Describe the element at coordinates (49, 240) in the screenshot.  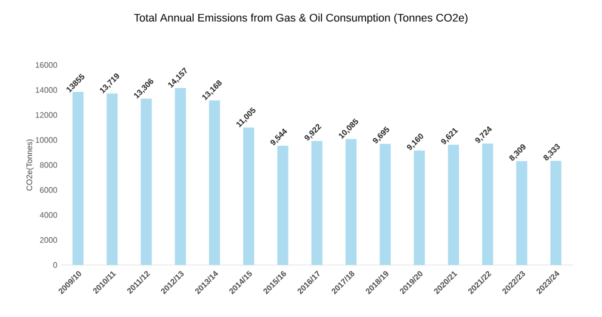
I see `y-tick-label: 2000` at that location.